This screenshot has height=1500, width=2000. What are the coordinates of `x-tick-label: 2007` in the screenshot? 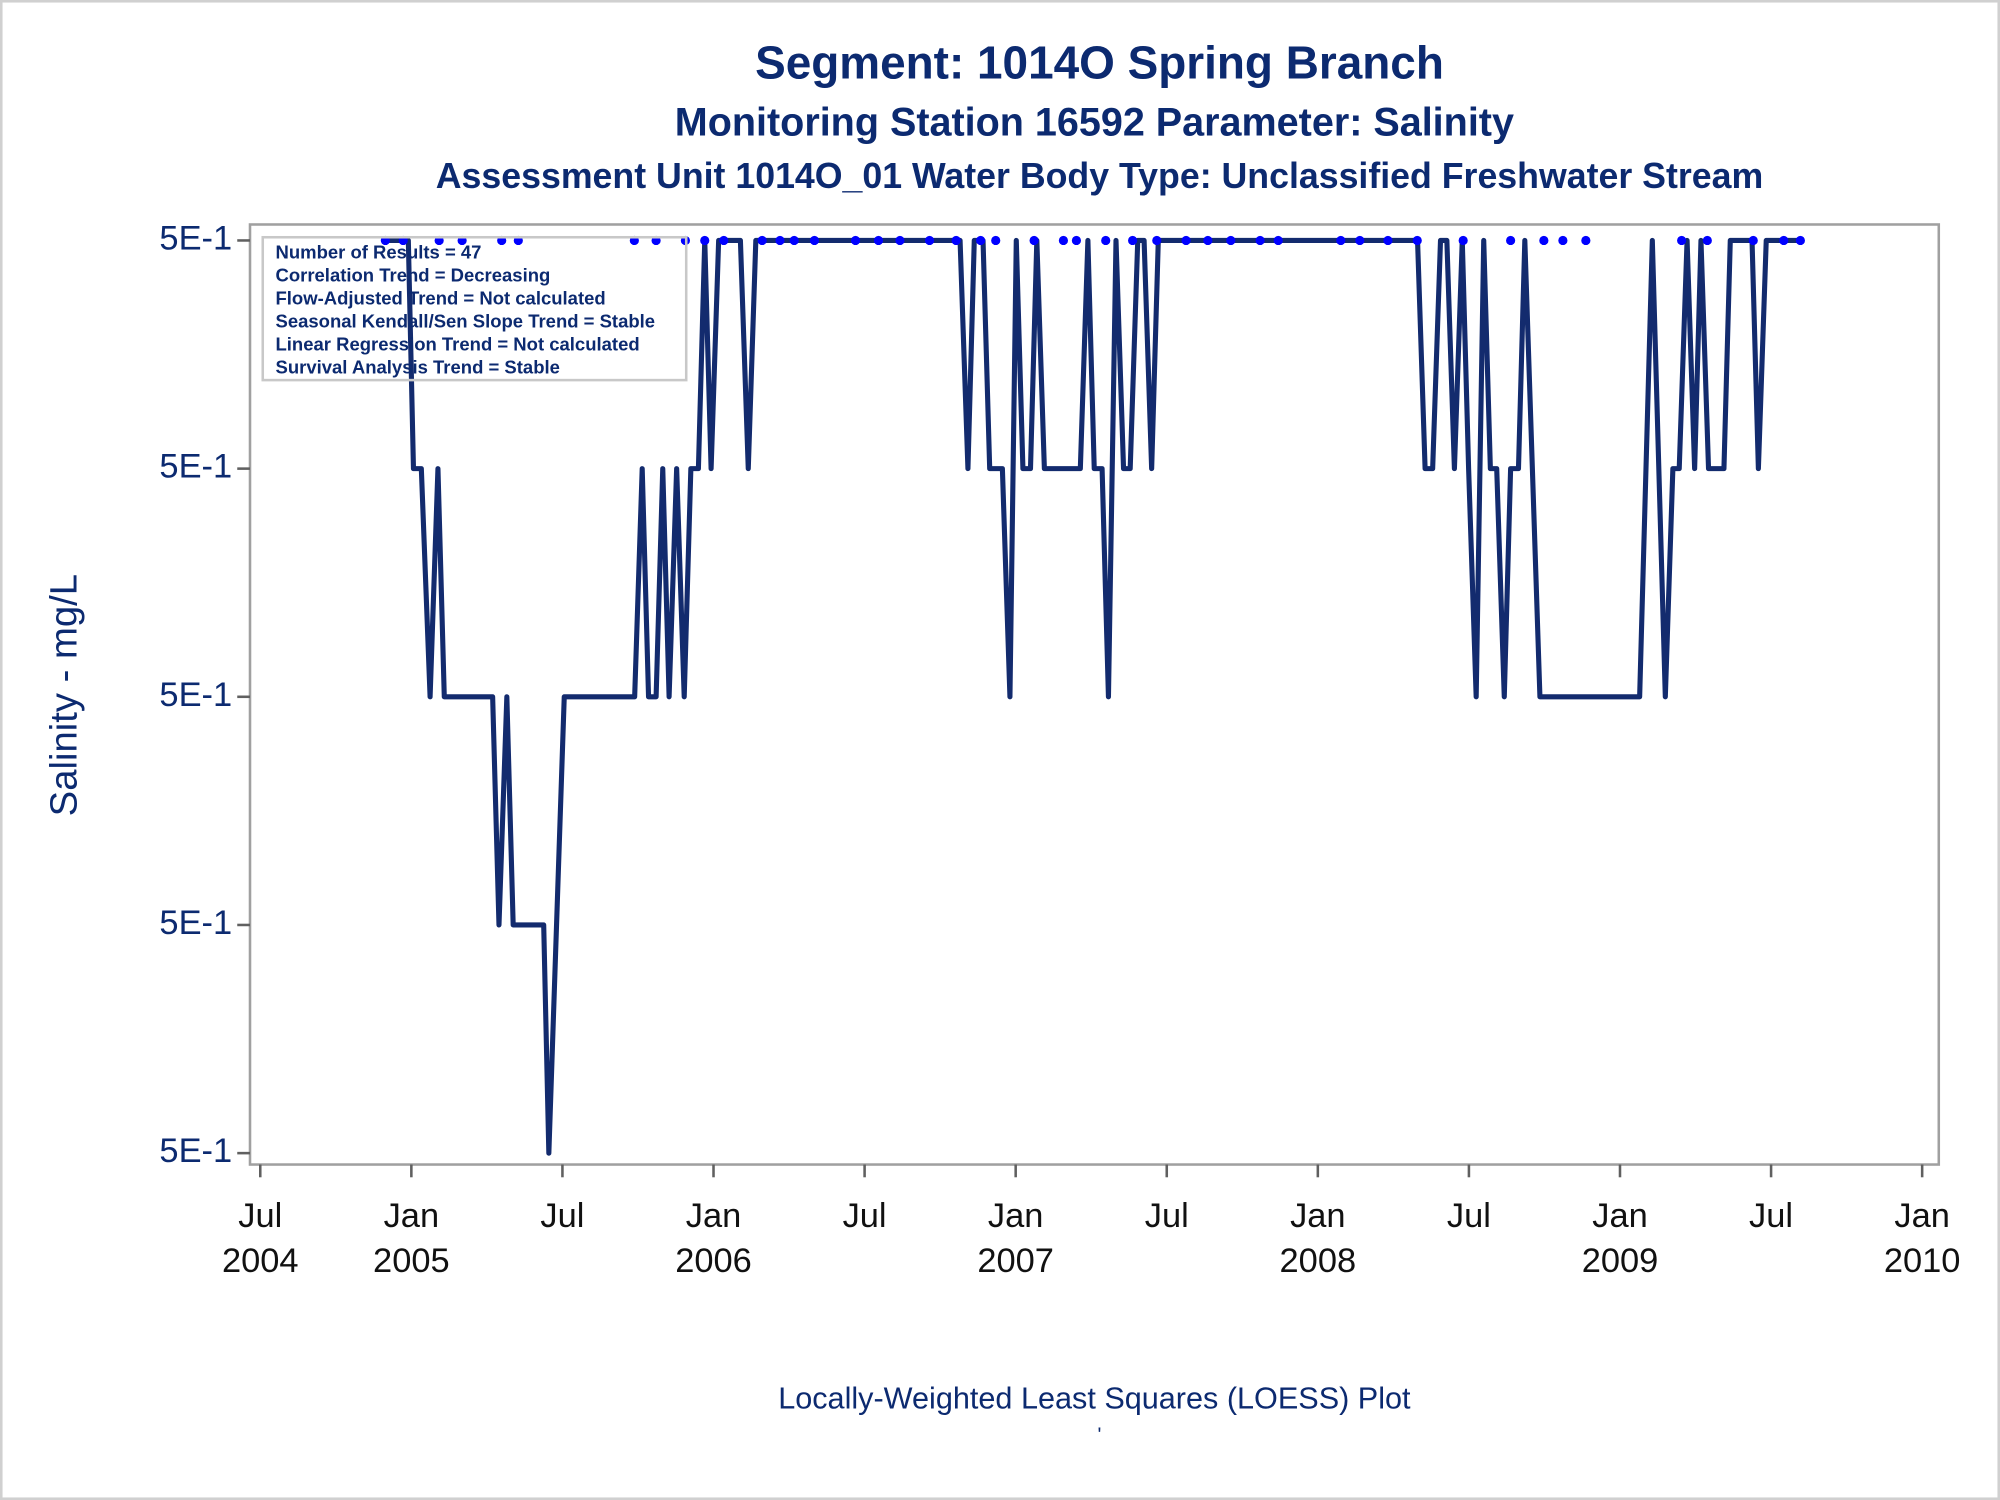 It's located at (1015, 1261).